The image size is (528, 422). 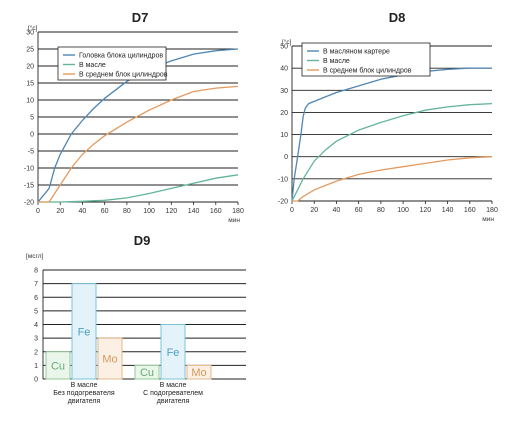 What do you see at coordinates (31, 152) in the screenshot?
I see `y-tick-label: -5` at bounding box center [31, 152].